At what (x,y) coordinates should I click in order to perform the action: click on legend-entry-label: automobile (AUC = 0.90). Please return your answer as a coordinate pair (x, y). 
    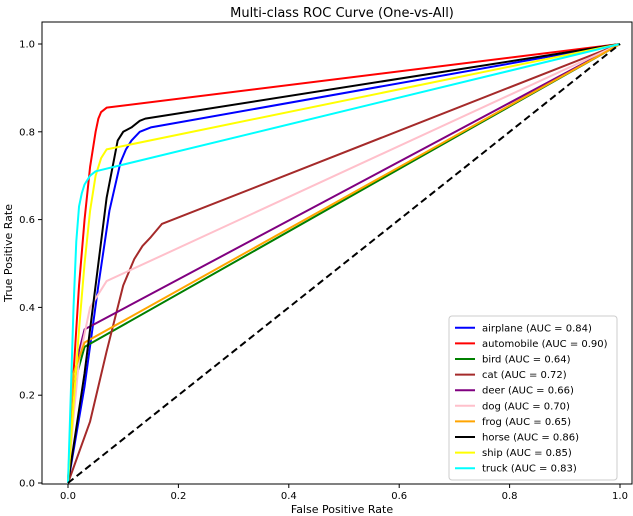
    Looking at the image, I should click on (545, 344).